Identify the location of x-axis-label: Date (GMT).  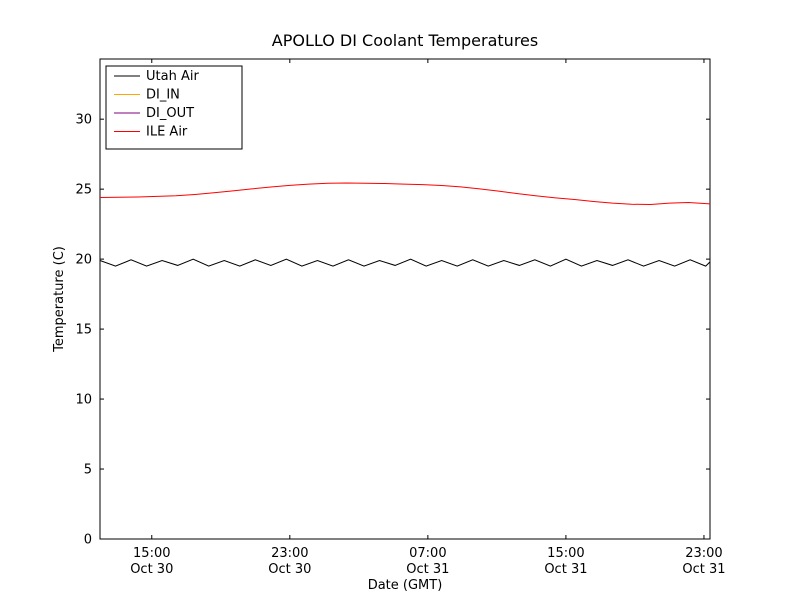
(405, 585).